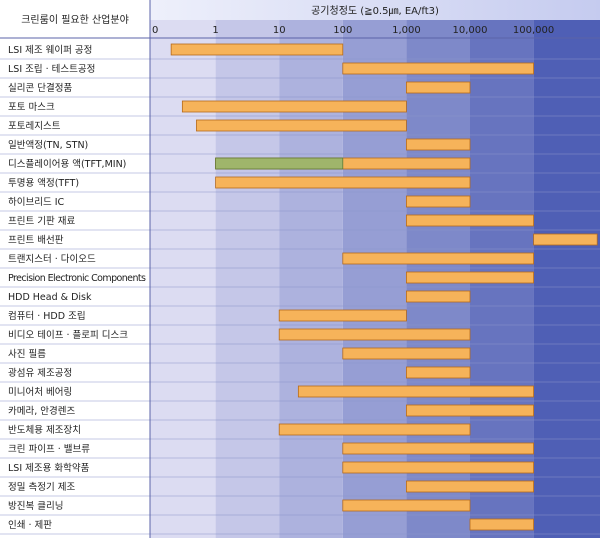  I want to click on axis-header-bg, so click(375, 10).